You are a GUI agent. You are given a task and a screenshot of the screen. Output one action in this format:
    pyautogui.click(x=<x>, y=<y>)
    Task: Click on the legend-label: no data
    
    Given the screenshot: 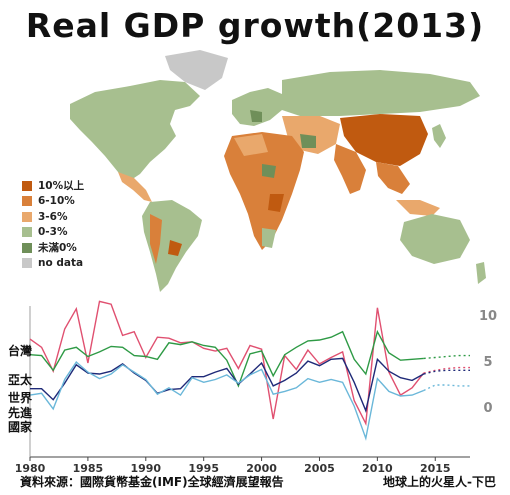 What is the action you would take?
    pyautogui.click(x=61, y=263)
    